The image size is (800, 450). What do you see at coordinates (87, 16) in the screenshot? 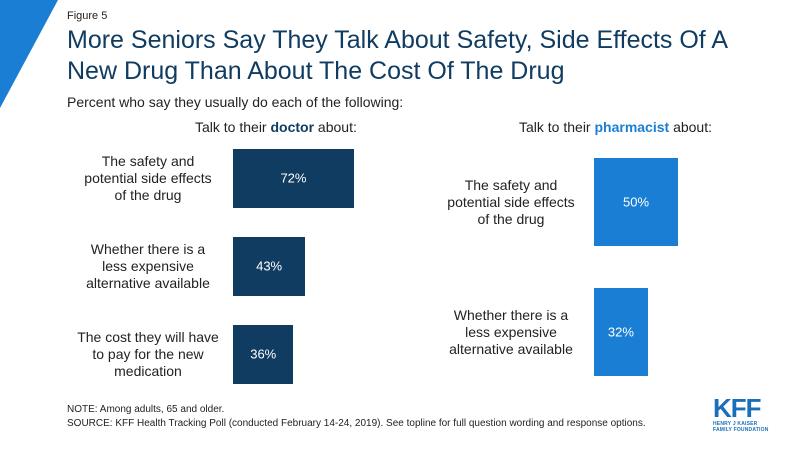
I see `figure-label: Figure 5` at bounding box center [87, 16].